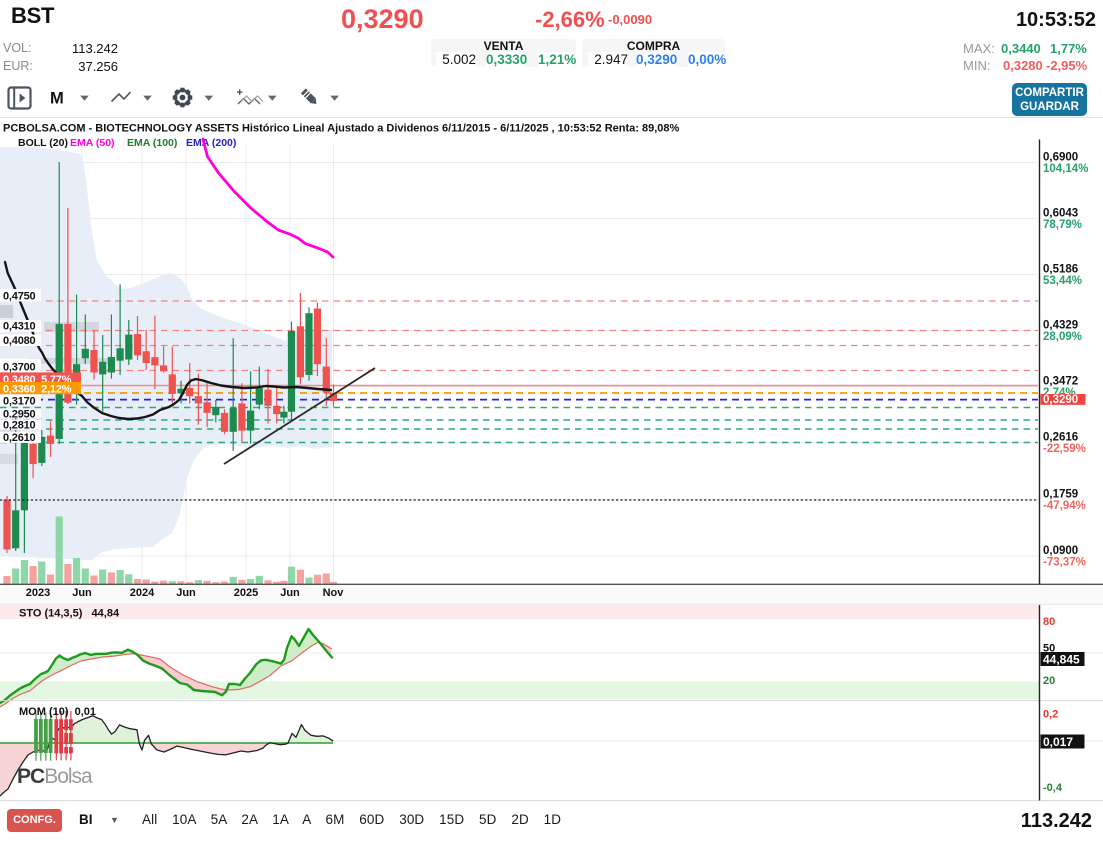 Image resolution: width=1103 pixels, height=843 pixels. Describe the element at coordinates (246, 593) in the screenshot. I see `svg-text: 2025` at that location.